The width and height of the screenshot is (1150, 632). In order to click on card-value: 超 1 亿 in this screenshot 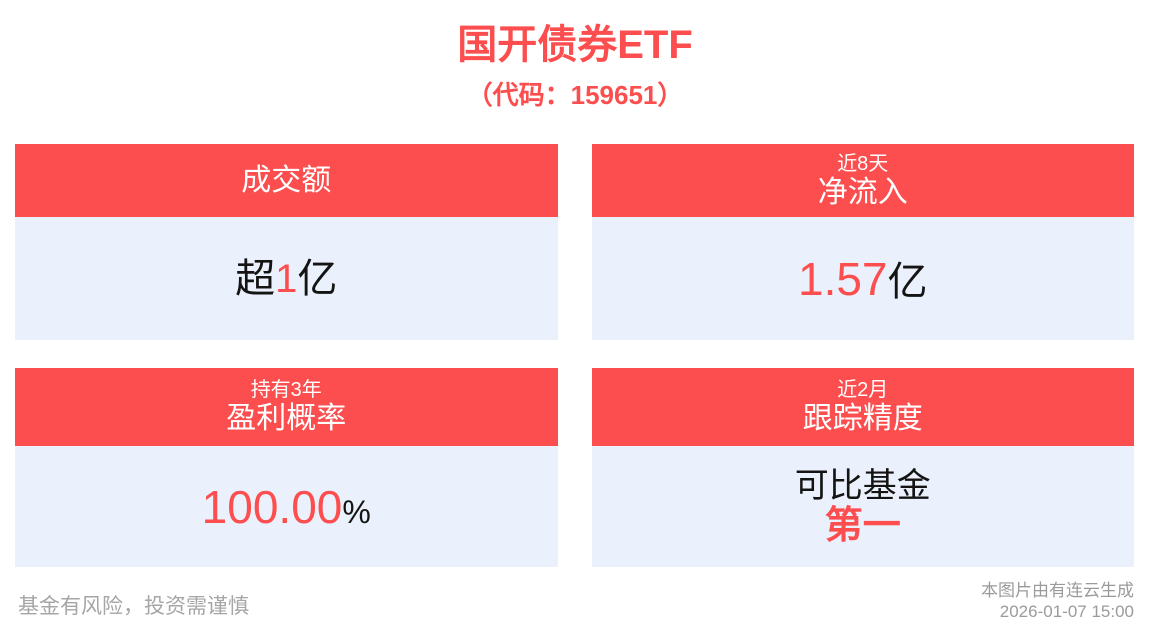, I will do `click(286, 278)`.